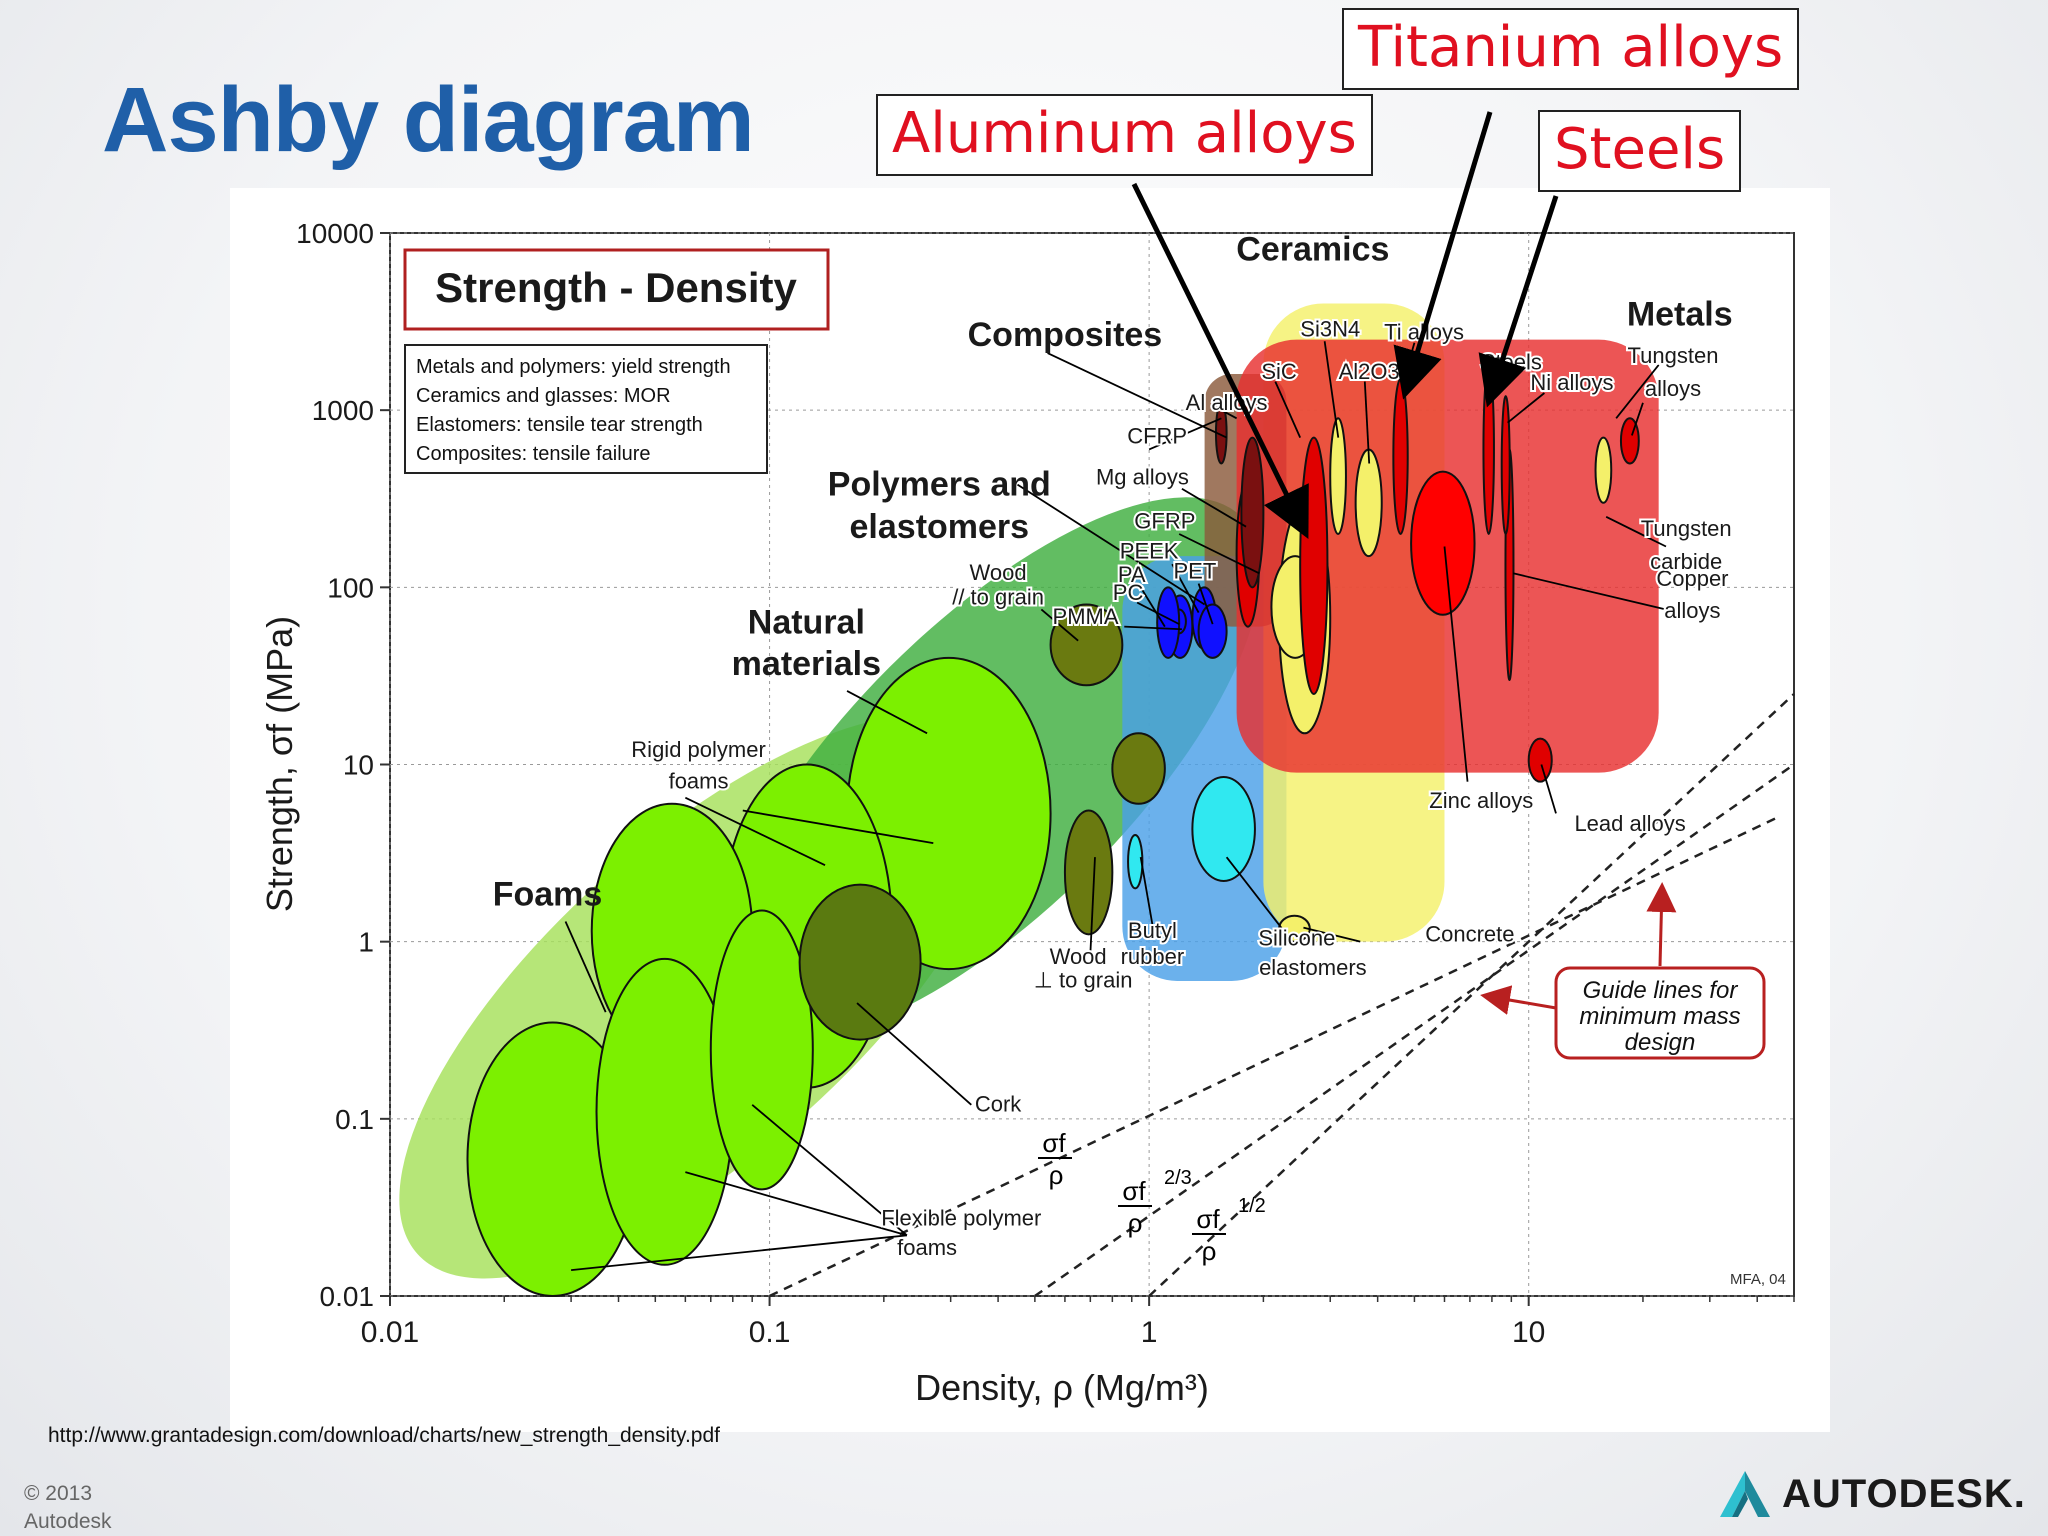 The height and width of the screenshot is (1536, 2048). I want to click on label-zinc-alloys: Zinc alloys, so click(1481, 800).